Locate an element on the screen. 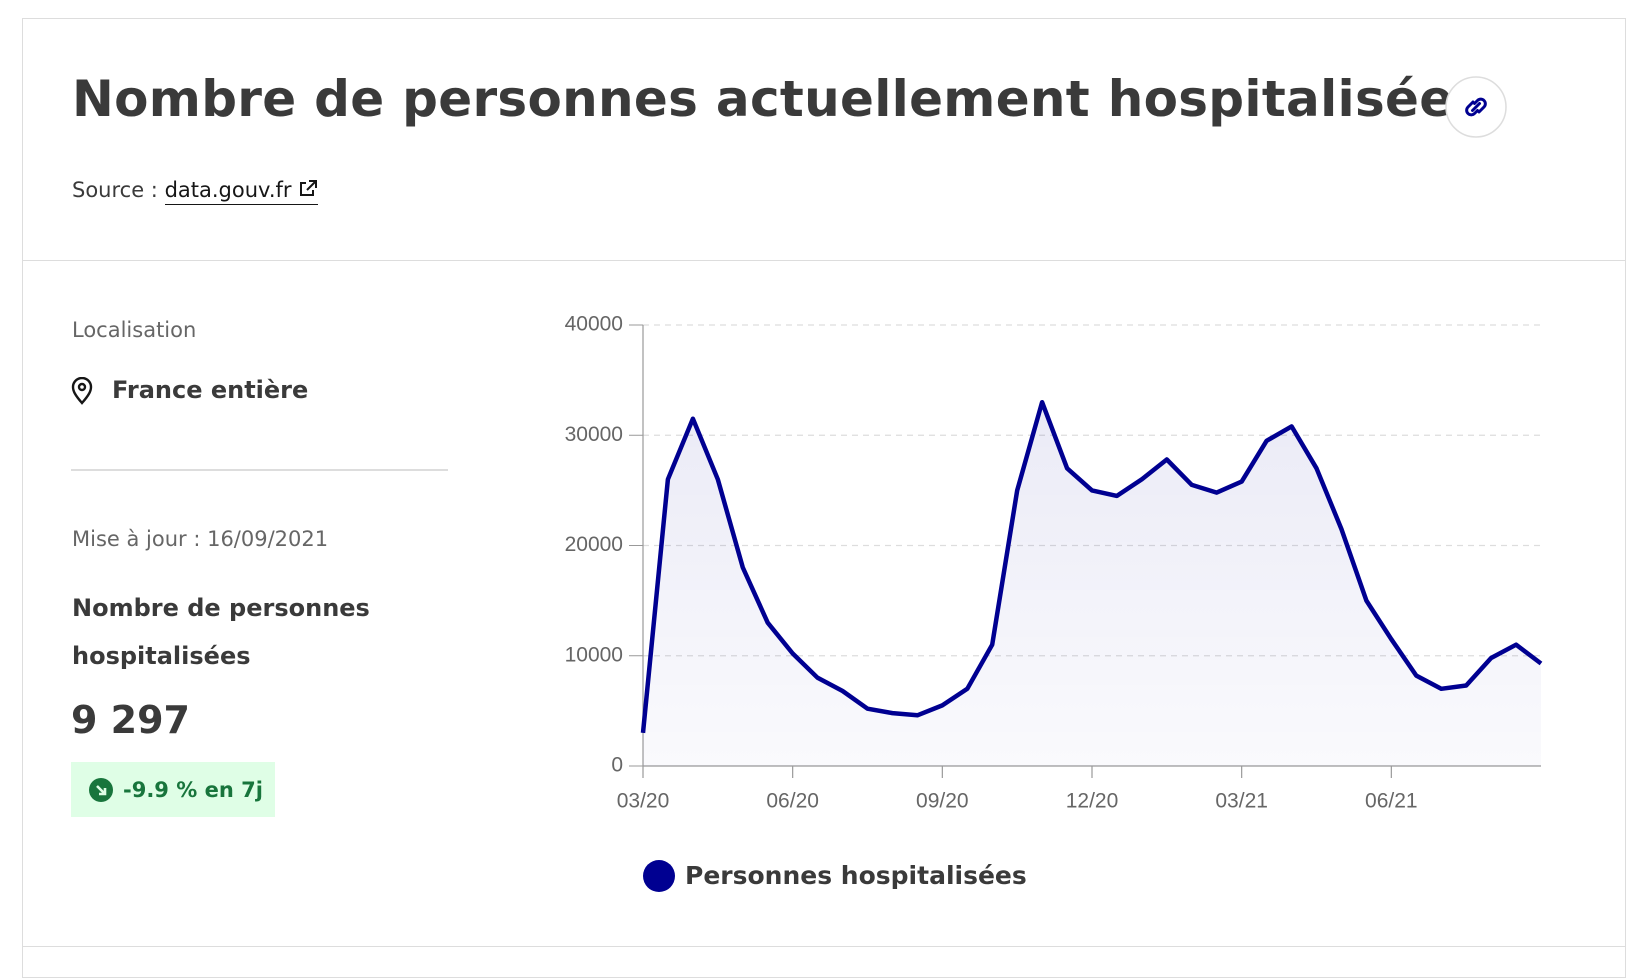 The height and width of the screenshot is (978, 1650). x-tick-label: 03/21 is located at coordinates (1241, 801).